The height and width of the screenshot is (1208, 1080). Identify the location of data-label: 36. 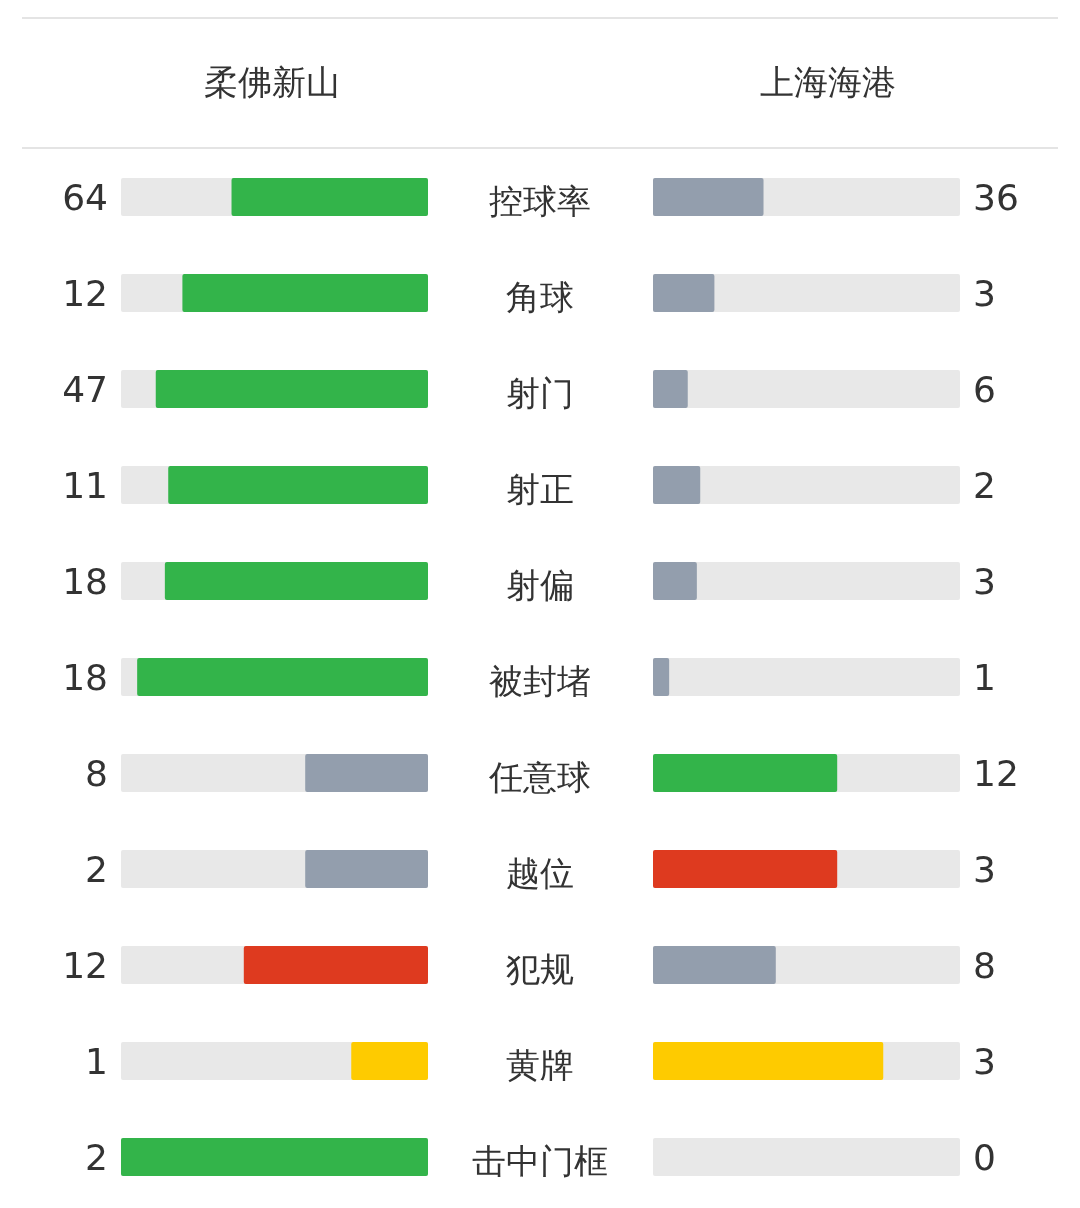
(996, 197).